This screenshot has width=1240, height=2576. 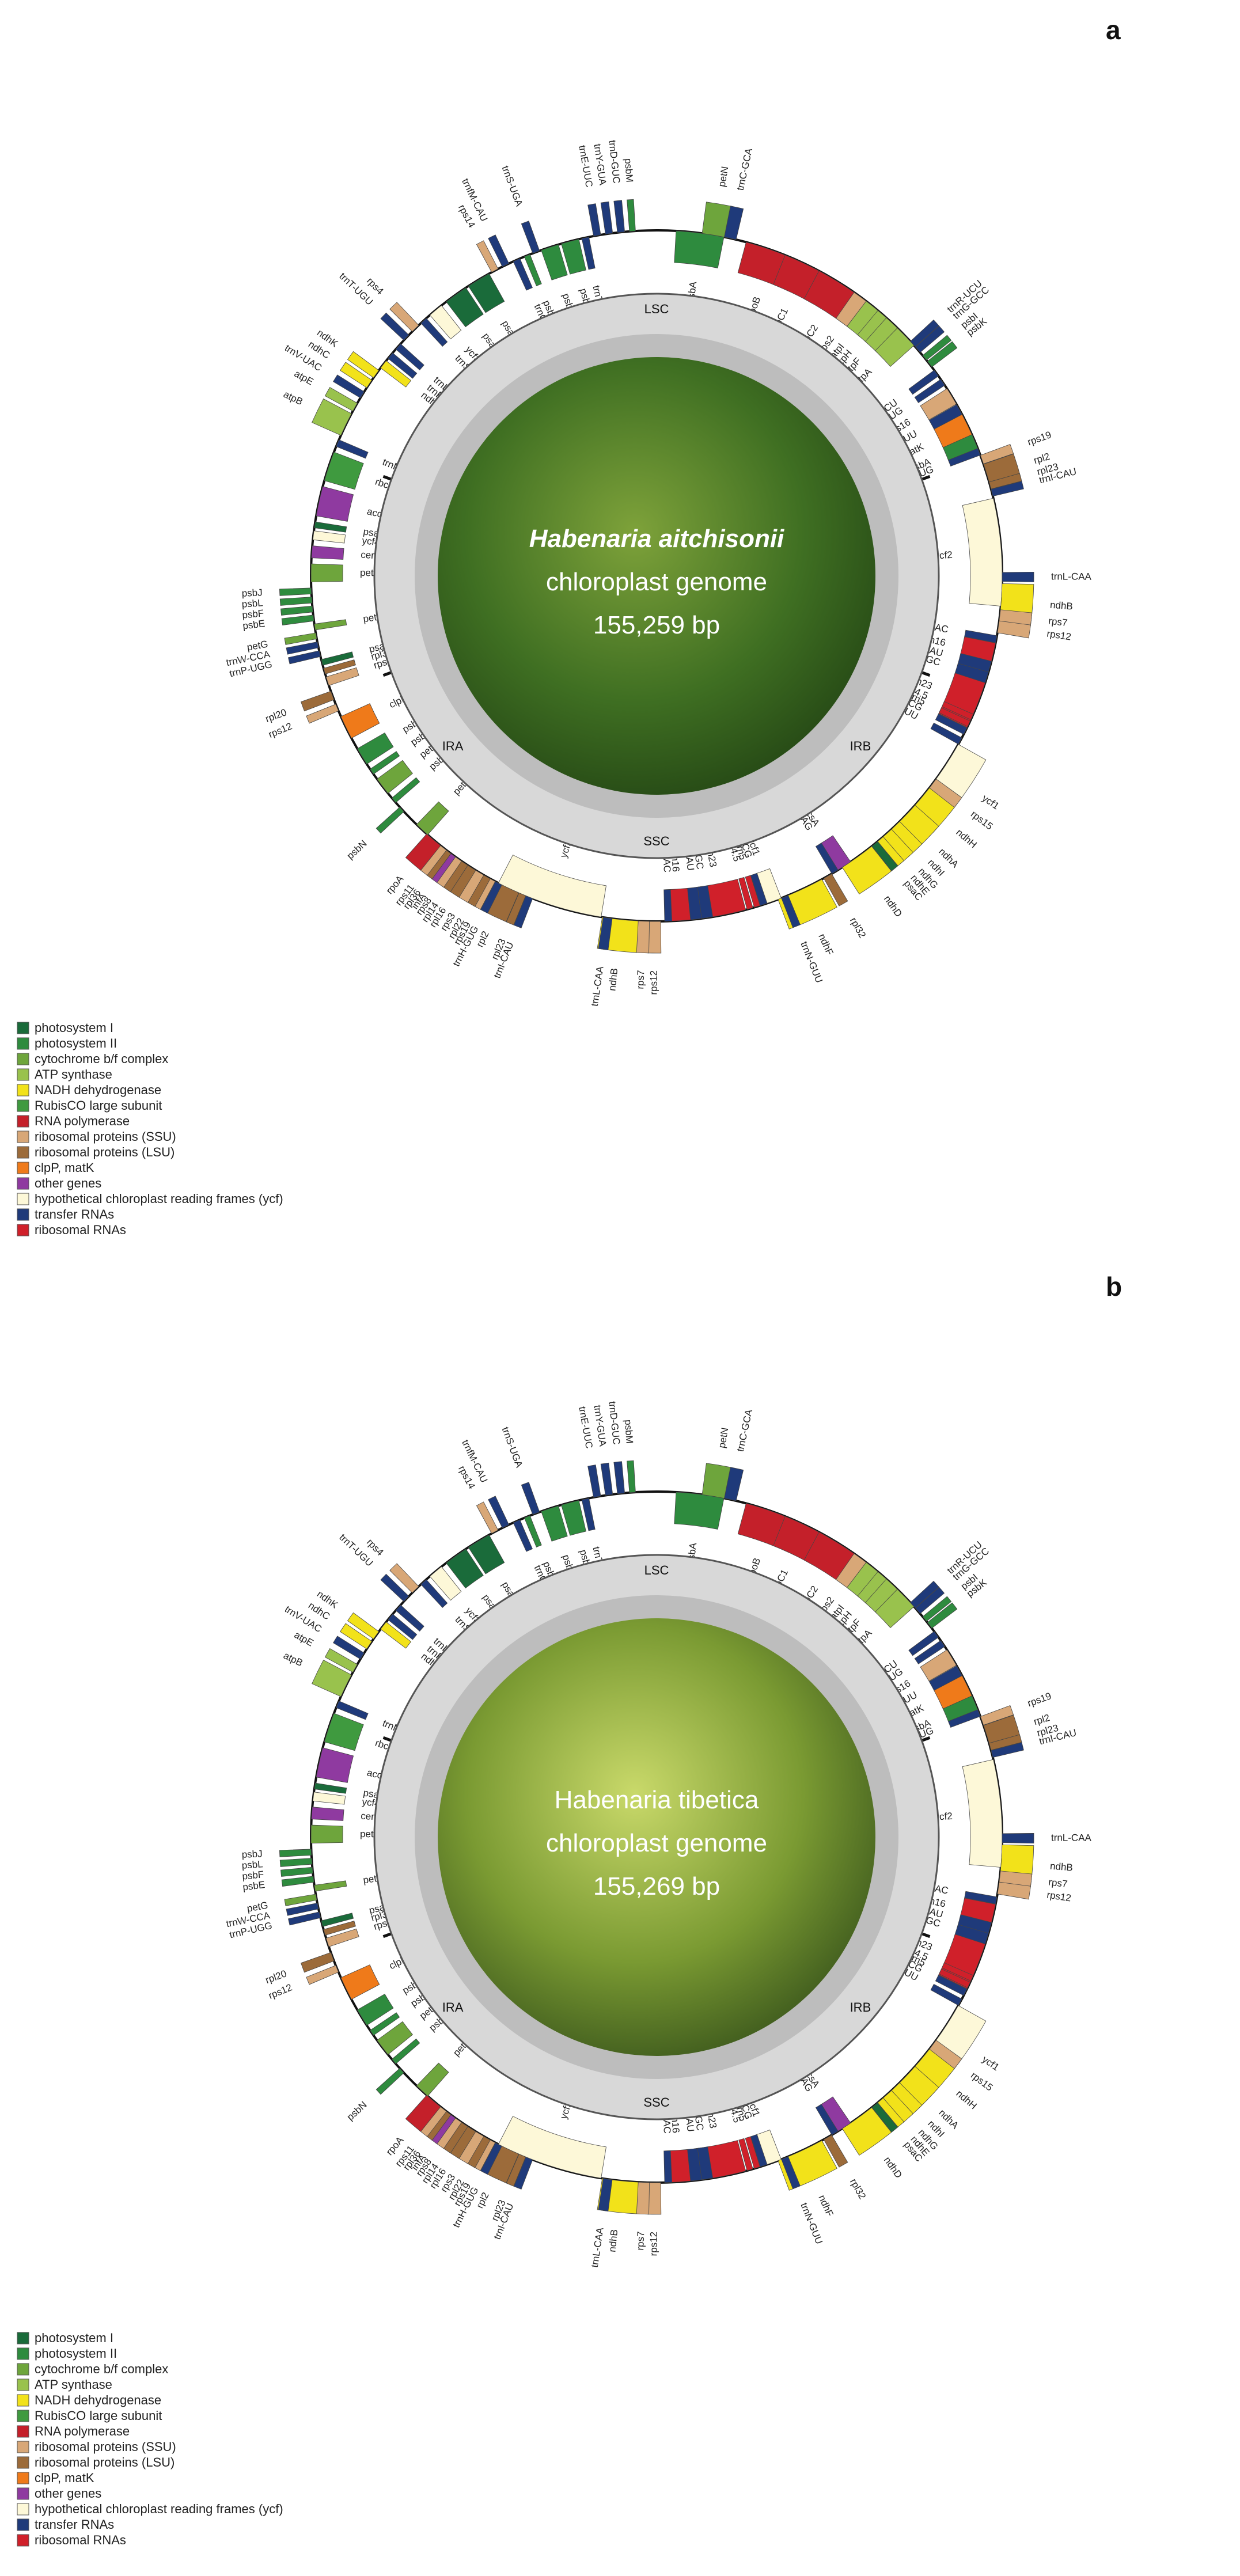 I want to click on gene-clpP-b, so click(x=360, y=1982).